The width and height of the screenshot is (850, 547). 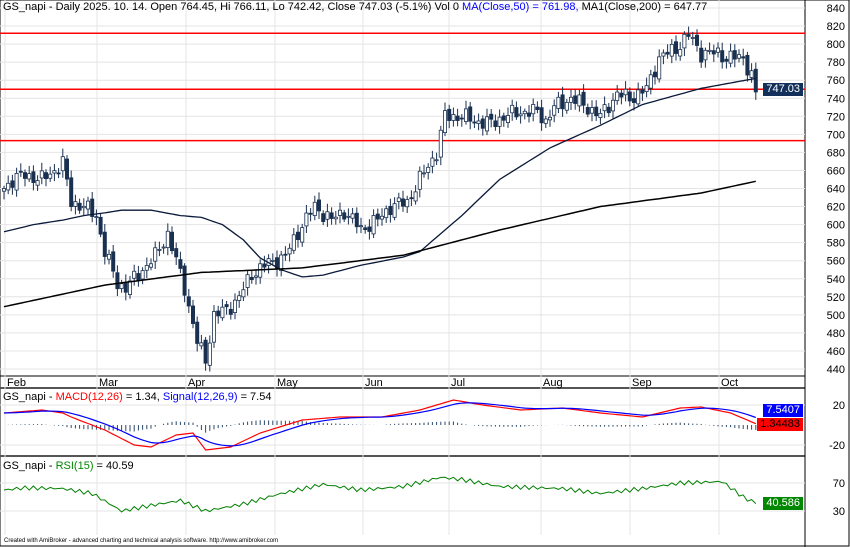 I want to click on rsi-title: GS_napi - RSI(15) = 40.59, so click(x=68, y=466).